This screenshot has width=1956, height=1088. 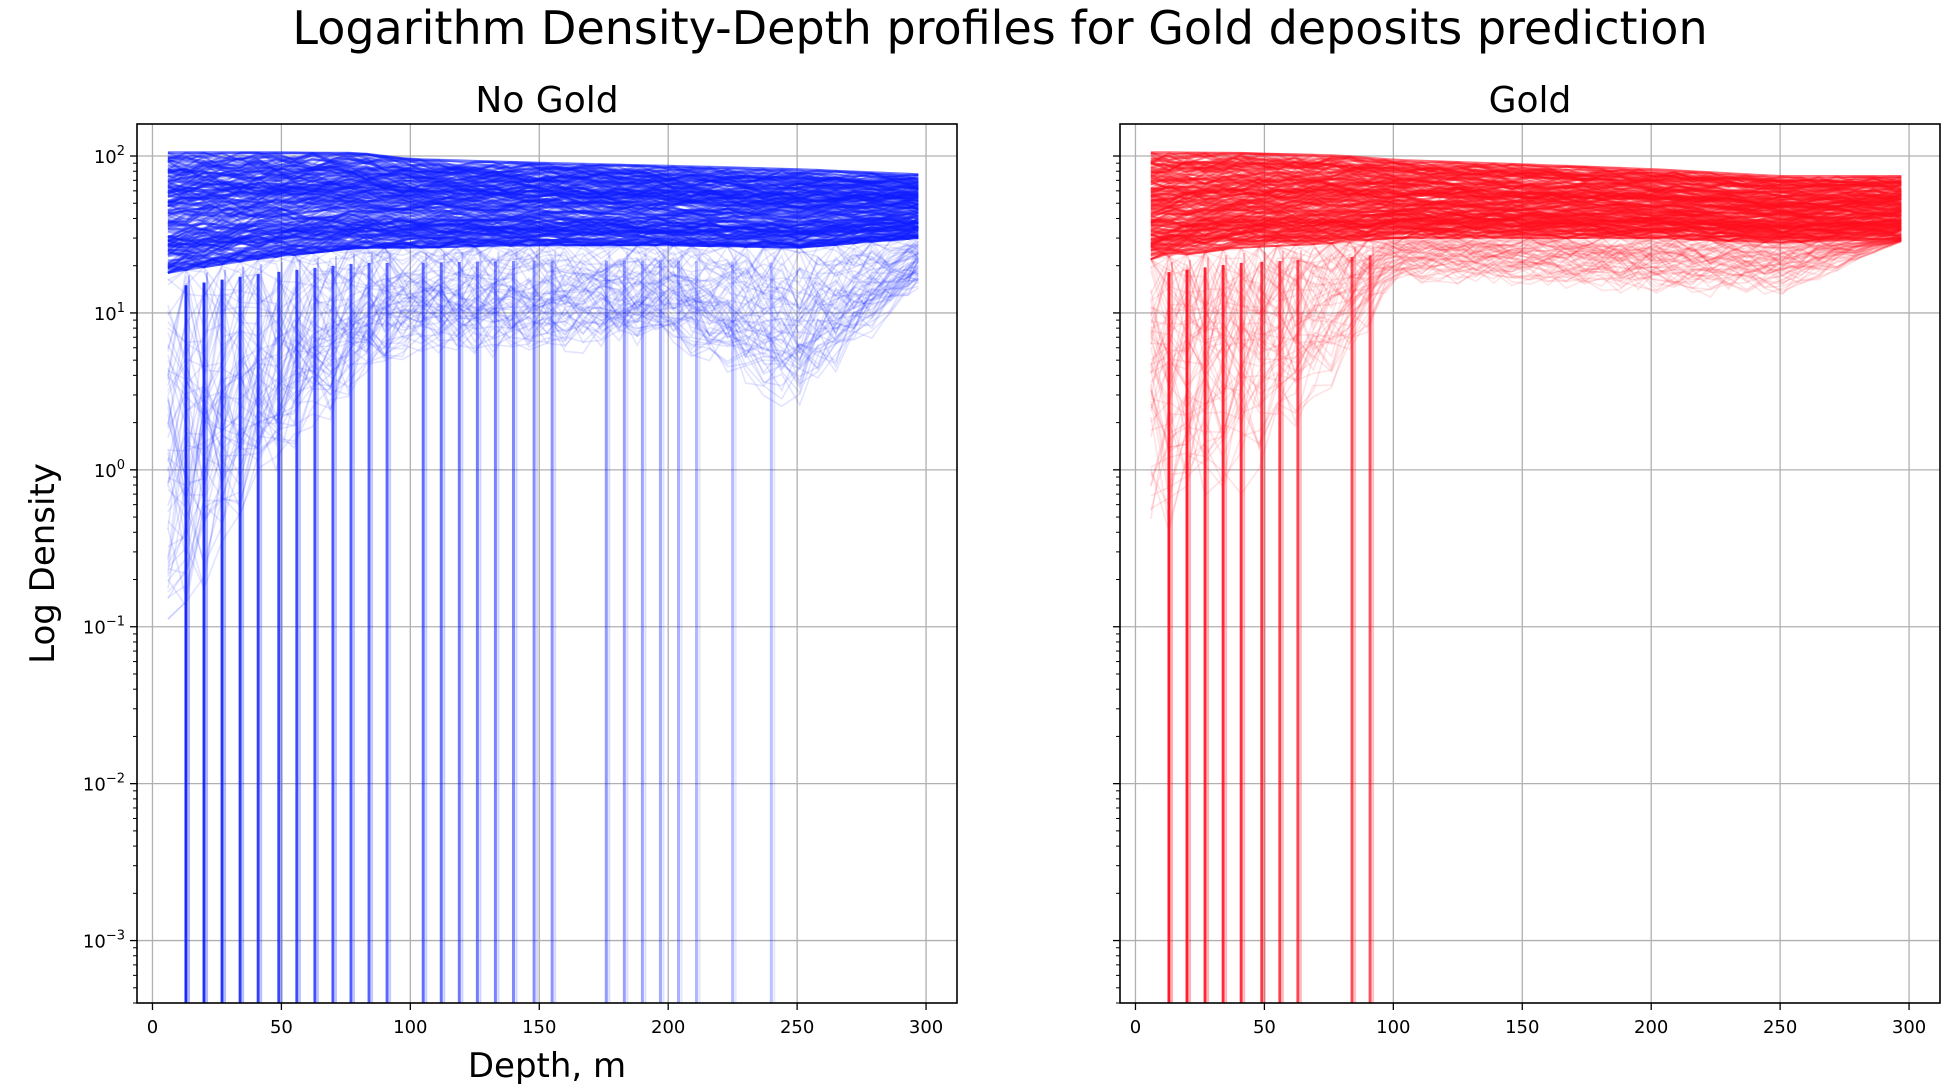 I want to click on x-tick-label: 250, so click(x=1780, y=1027).